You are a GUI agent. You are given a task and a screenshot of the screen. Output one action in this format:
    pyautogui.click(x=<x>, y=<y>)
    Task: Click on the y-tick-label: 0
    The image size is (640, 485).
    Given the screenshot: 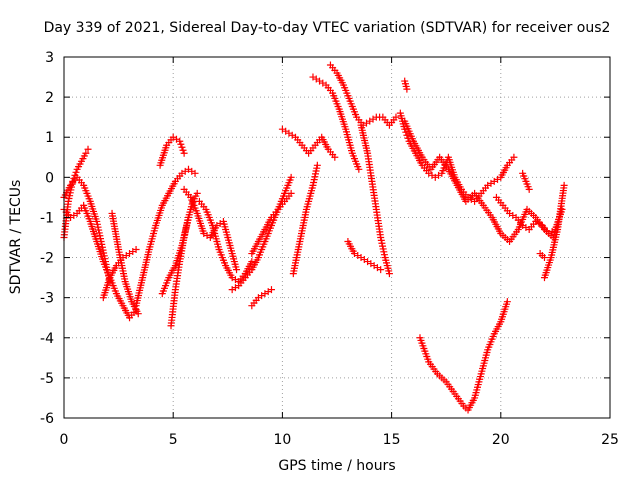 What is the action you would take?
    pyautogui.click(x=49, y=178)
    